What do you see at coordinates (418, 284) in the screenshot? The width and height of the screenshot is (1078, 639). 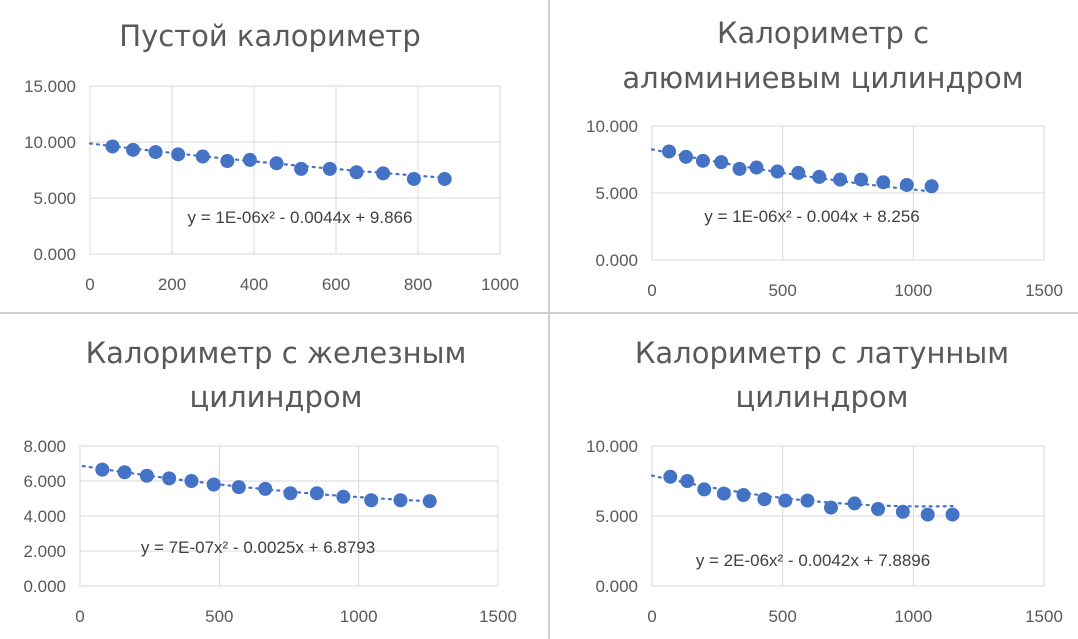 I see `x-tick-label: 800` at bounding box center [418, 284].